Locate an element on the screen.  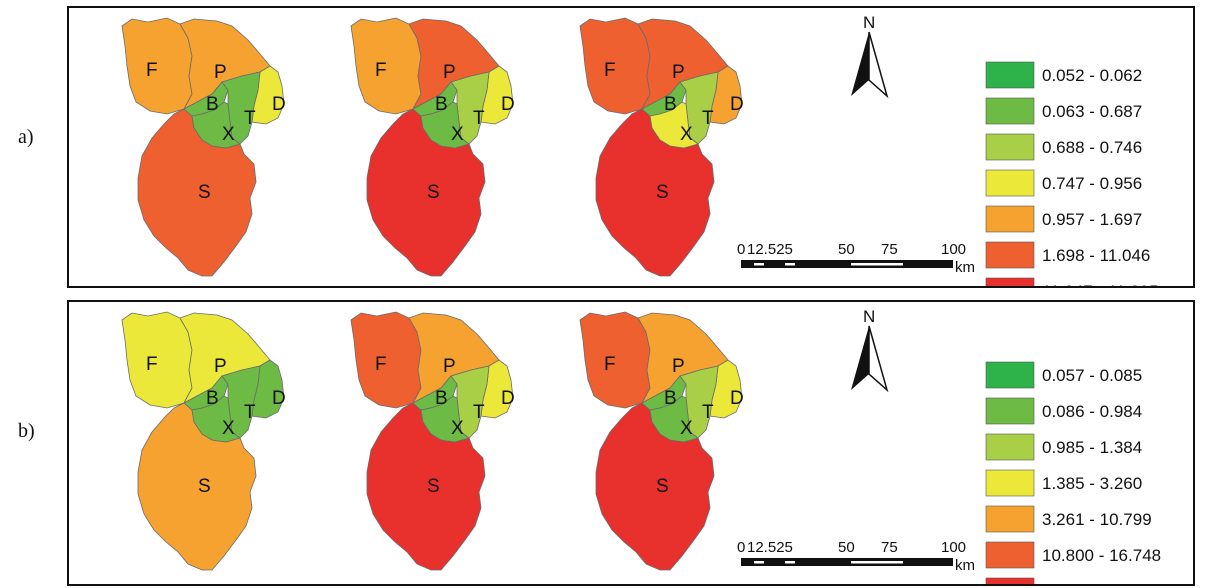
legend-label: 0.063 - 0.687 is located at coordinates (1092, 111).